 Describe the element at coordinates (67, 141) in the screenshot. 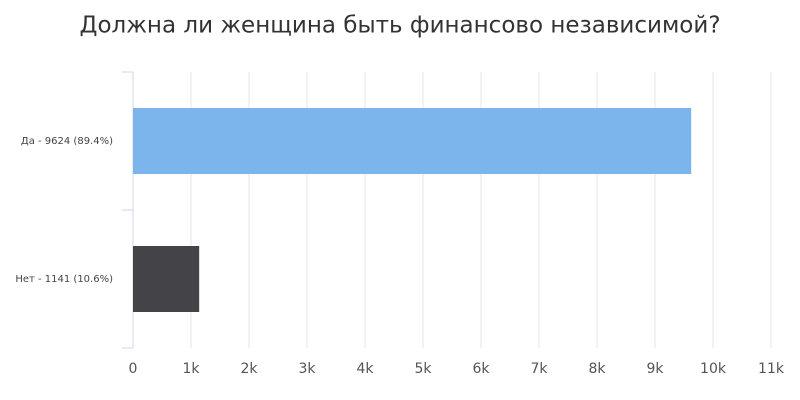

I see `y-tick-label: Да - 9624 (89.4%)` at that location.